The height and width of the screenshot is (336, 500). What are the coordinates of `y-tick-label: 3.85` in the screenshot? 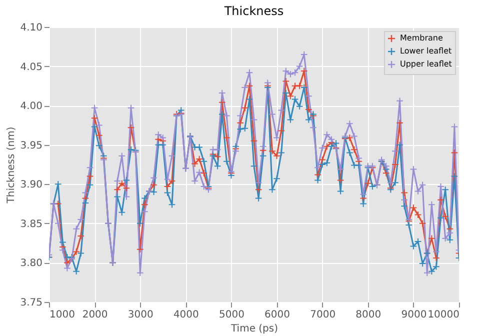 It's located at (31, 224).